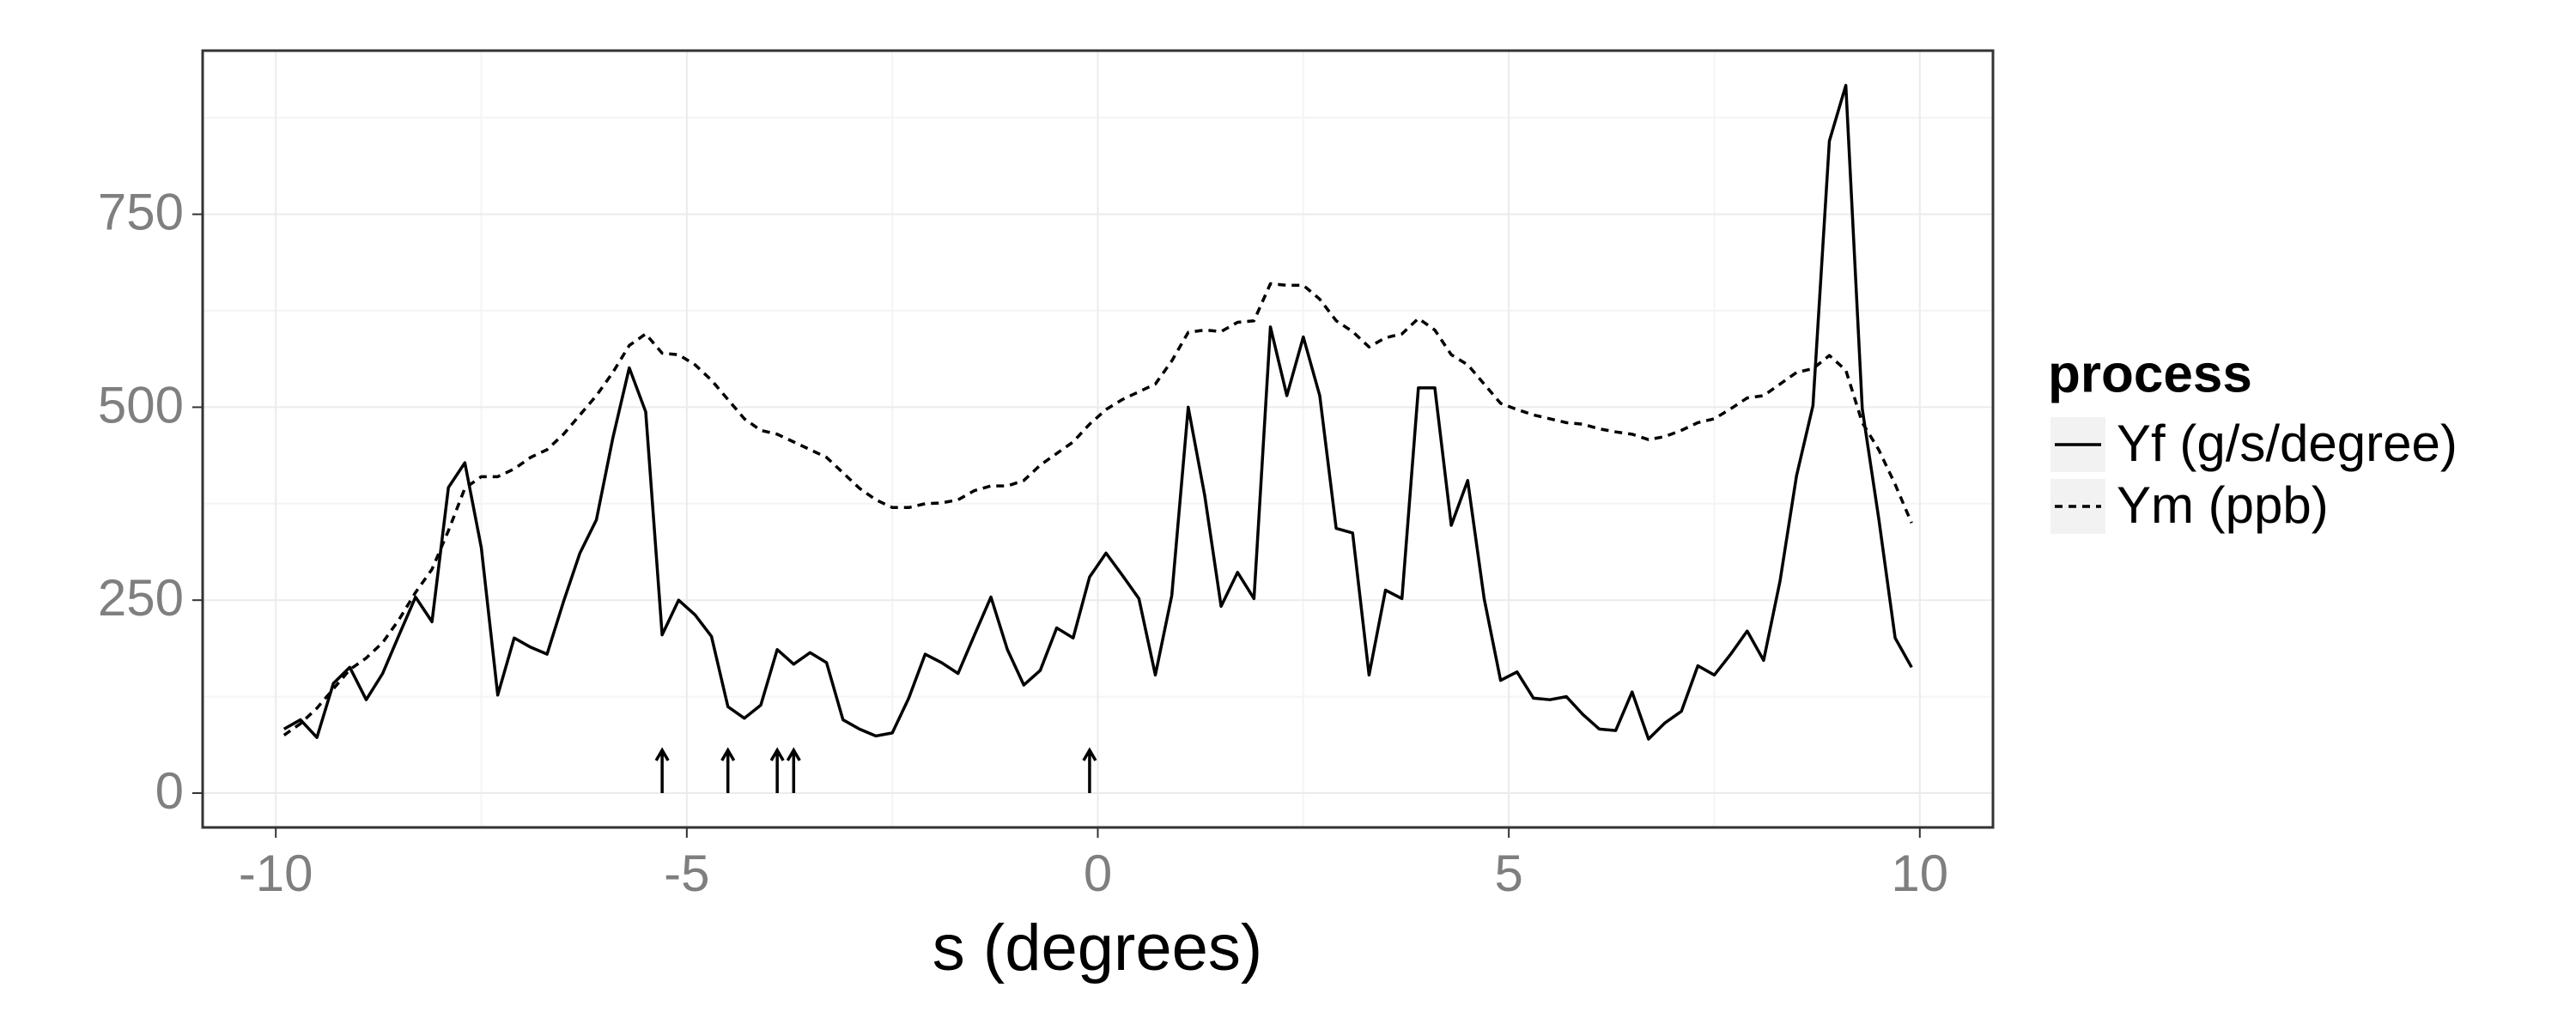 Image resolution: width=2576 pixels, height=1030 pixels. What do you see at coordinates (141, 404) in the screenshot?
I see `y-tick-label: 500` at bounding box center [141, 404].